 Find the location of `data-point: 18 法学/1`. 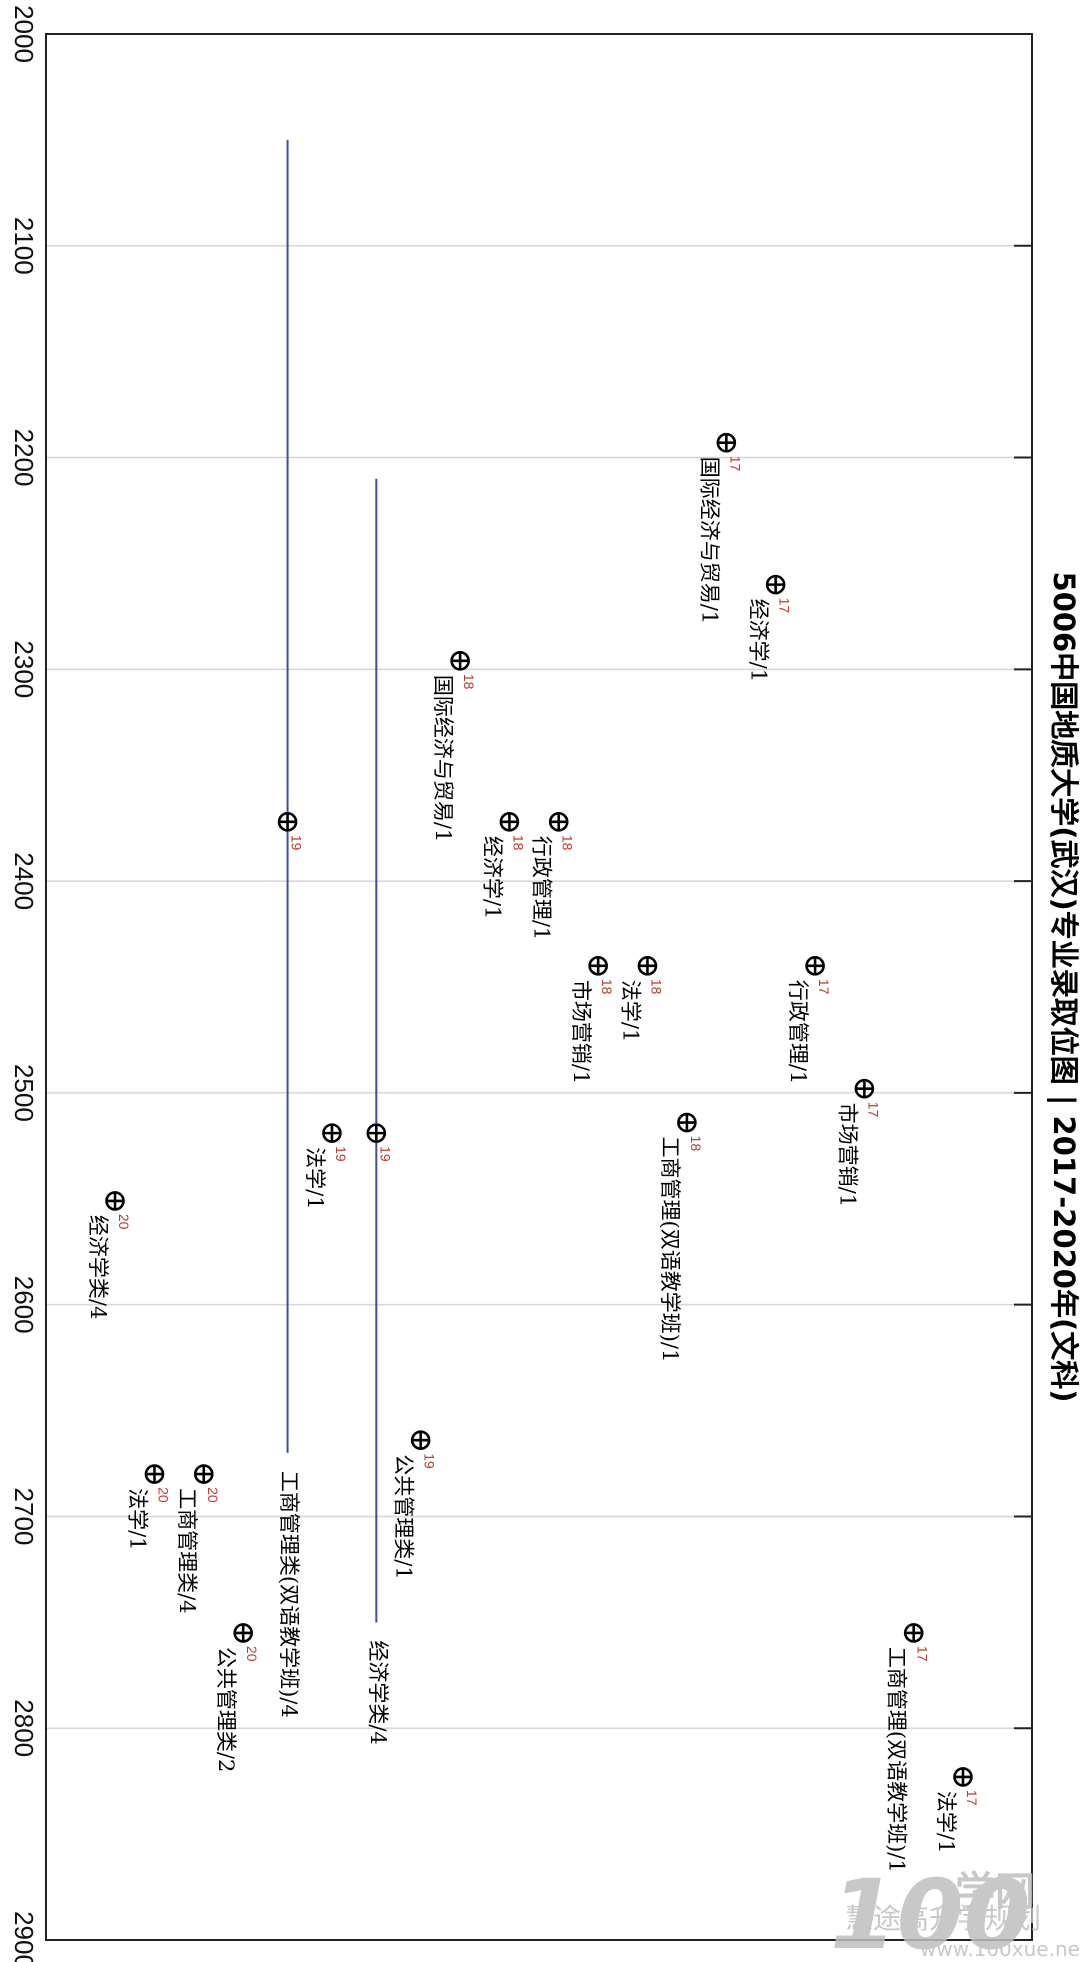

data-point: 18 法学/1 is located at coordinates (641, 999).